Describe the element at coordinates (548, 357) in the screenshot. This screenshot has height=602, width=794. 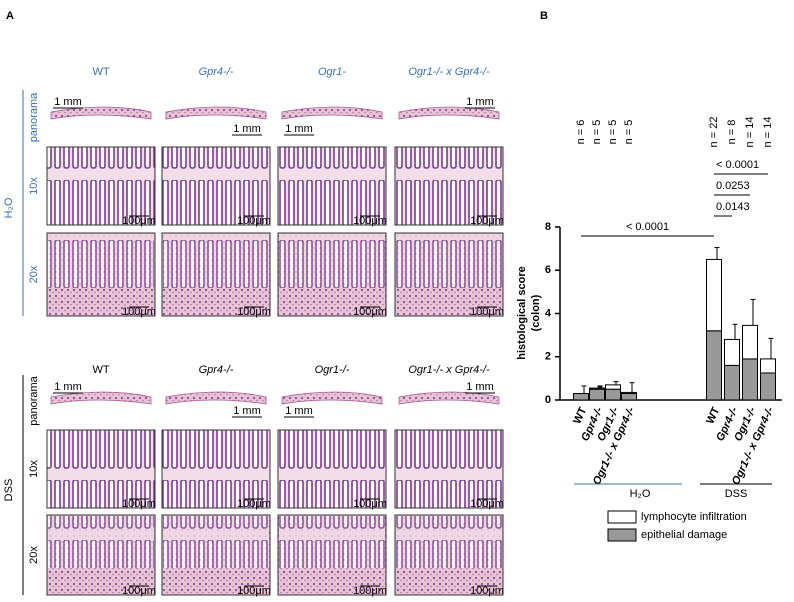
I see `y-tick-label: 2` at that location.